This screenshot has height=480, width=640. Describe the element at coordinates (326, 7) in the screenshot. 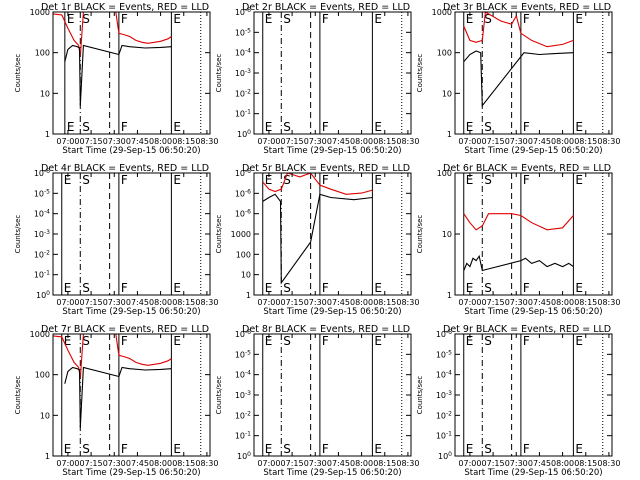

I see `panel-title: Det 2r BLACK = Events, RED = LLD` at that location.